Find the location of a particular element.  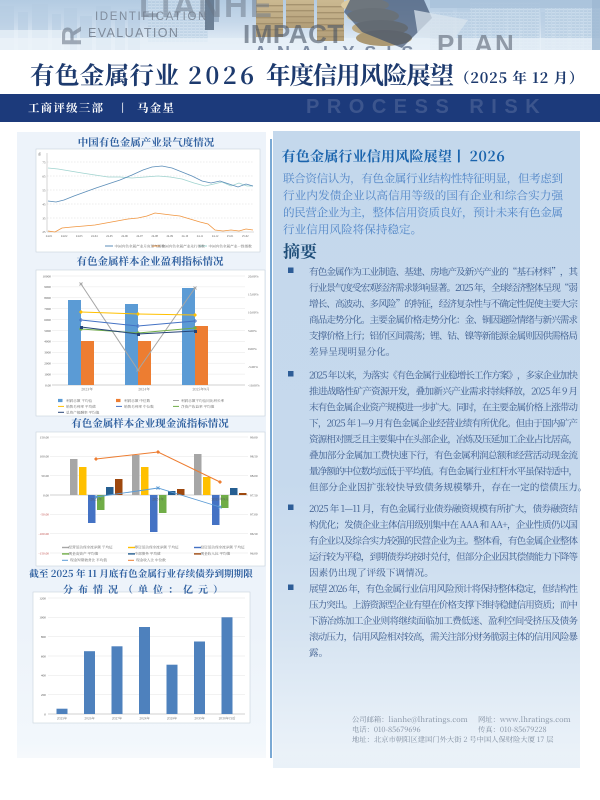

svg-text: 25-02 is located at coordinates (245, 236).